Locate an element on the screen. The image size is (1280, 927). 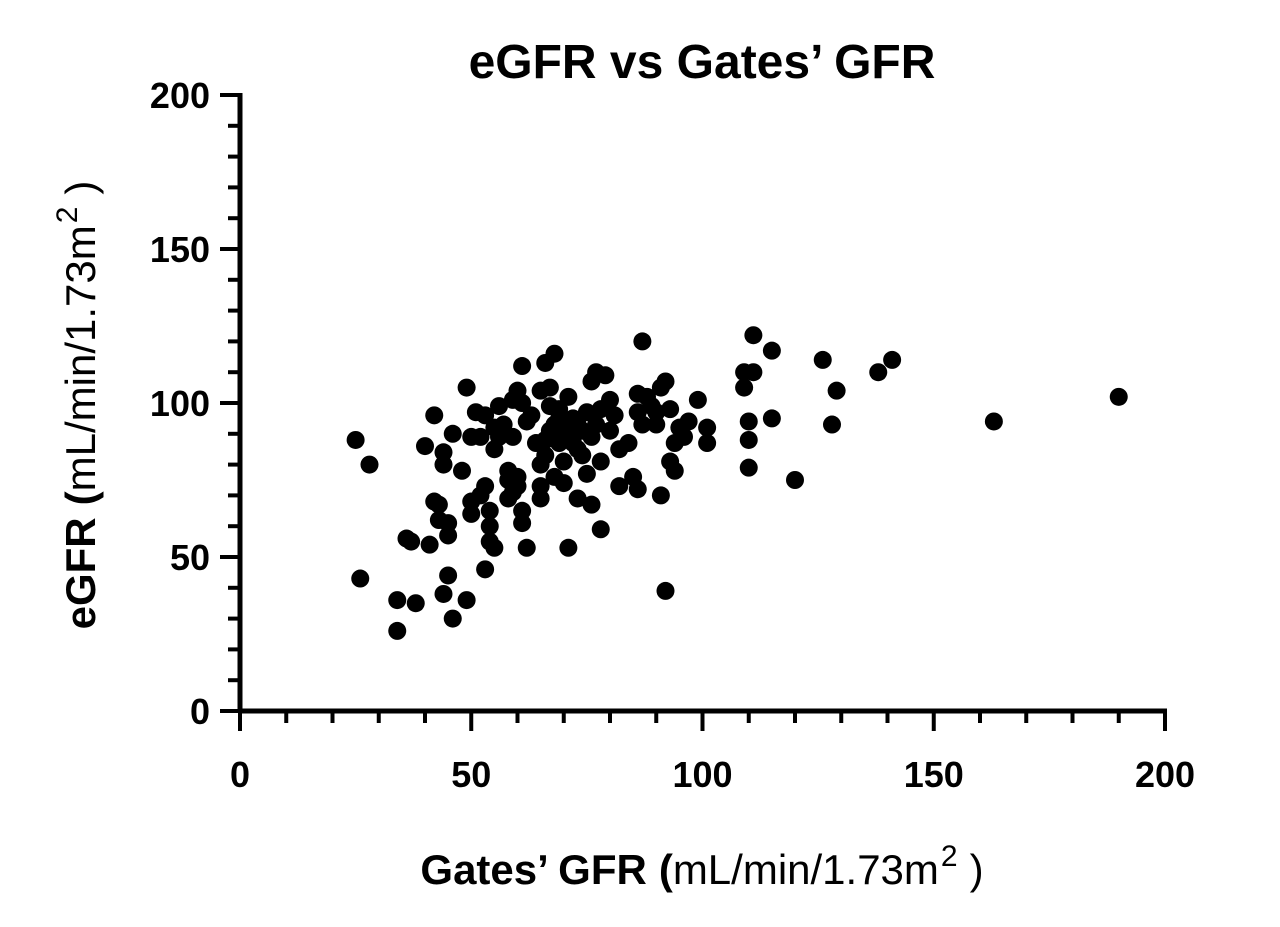
x-tick-label: 100 is located at coordinates (702, 774).